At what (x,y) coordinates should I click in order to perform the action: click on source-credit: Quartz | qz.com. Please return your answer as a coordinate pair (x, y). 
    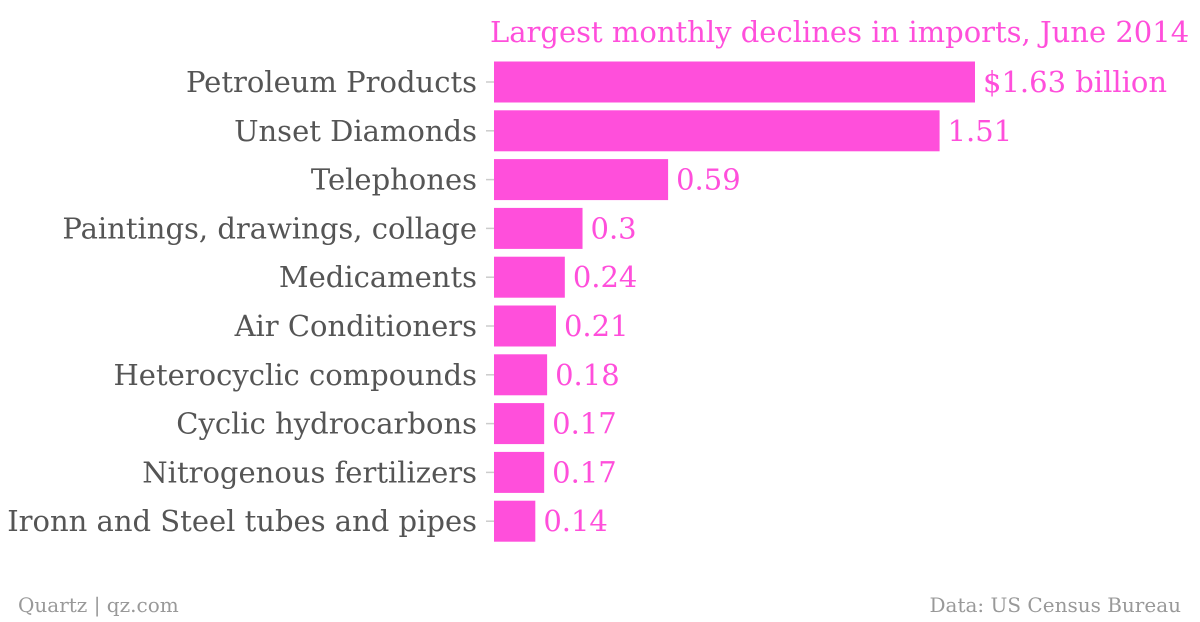
    Looking at the image, I should click on (98, 605).